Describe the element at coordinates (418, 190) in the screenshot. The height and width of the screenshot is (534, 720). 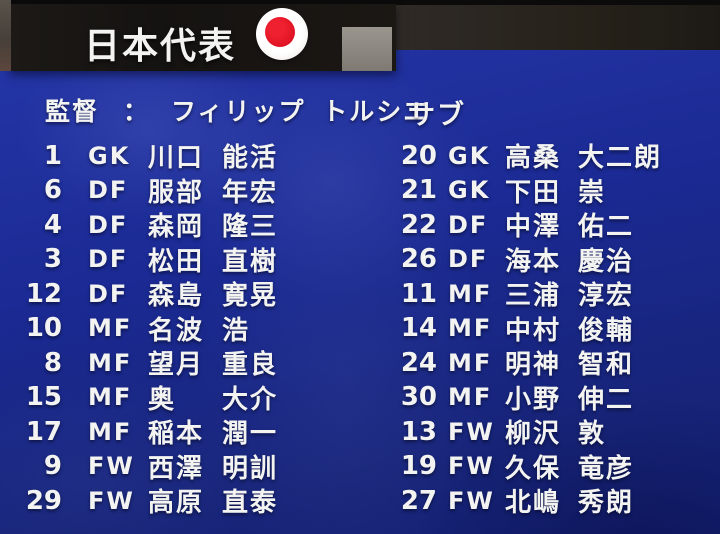
I see `player-number: 21` at that location.